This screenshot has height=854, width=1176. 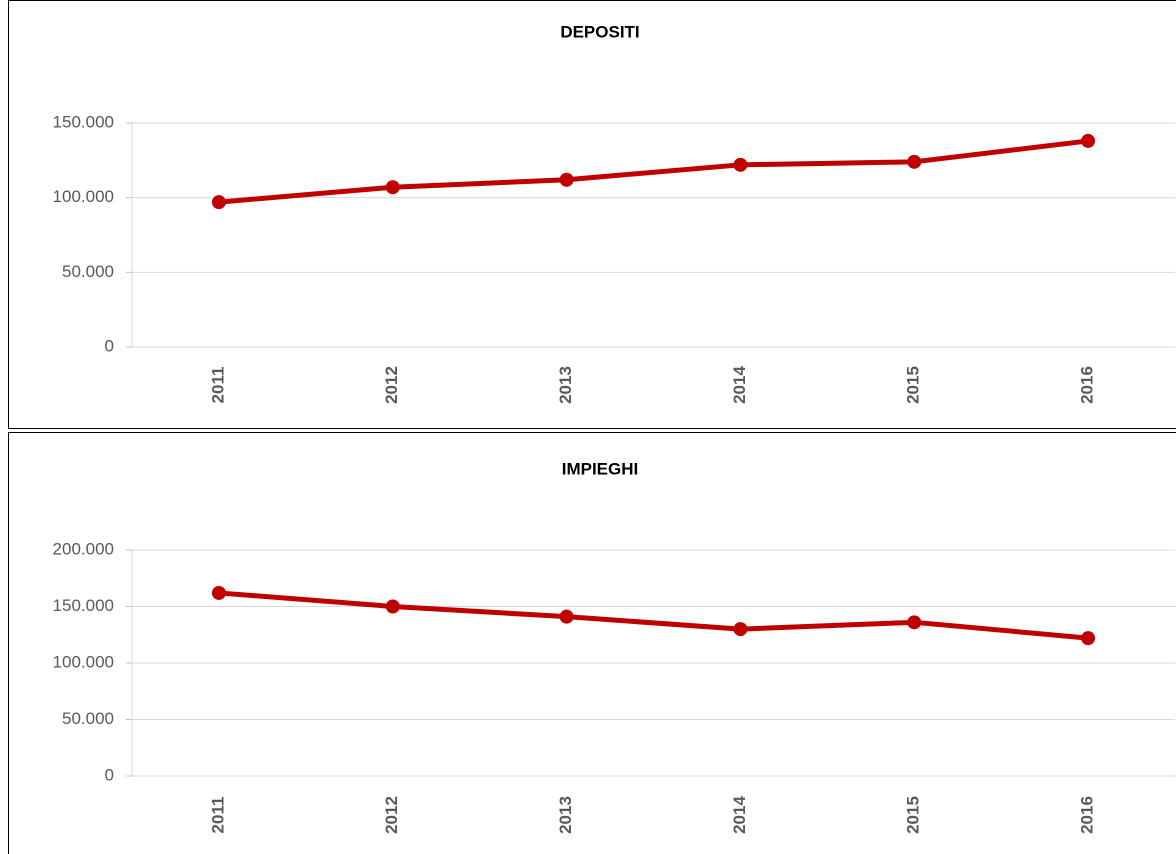 What do you see at coordinates (83, 548) in the screenshot?
I see `y-tick-label: 200.000` at bounding box center [83, 548].